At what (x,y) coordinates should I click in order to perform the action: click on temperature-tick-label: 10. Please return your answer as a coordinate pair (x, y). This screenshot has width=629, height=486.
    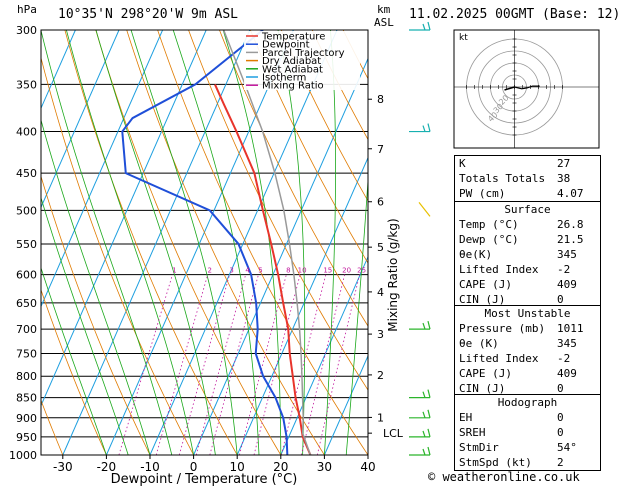
    Looking at the image, I should click on (237, 467).